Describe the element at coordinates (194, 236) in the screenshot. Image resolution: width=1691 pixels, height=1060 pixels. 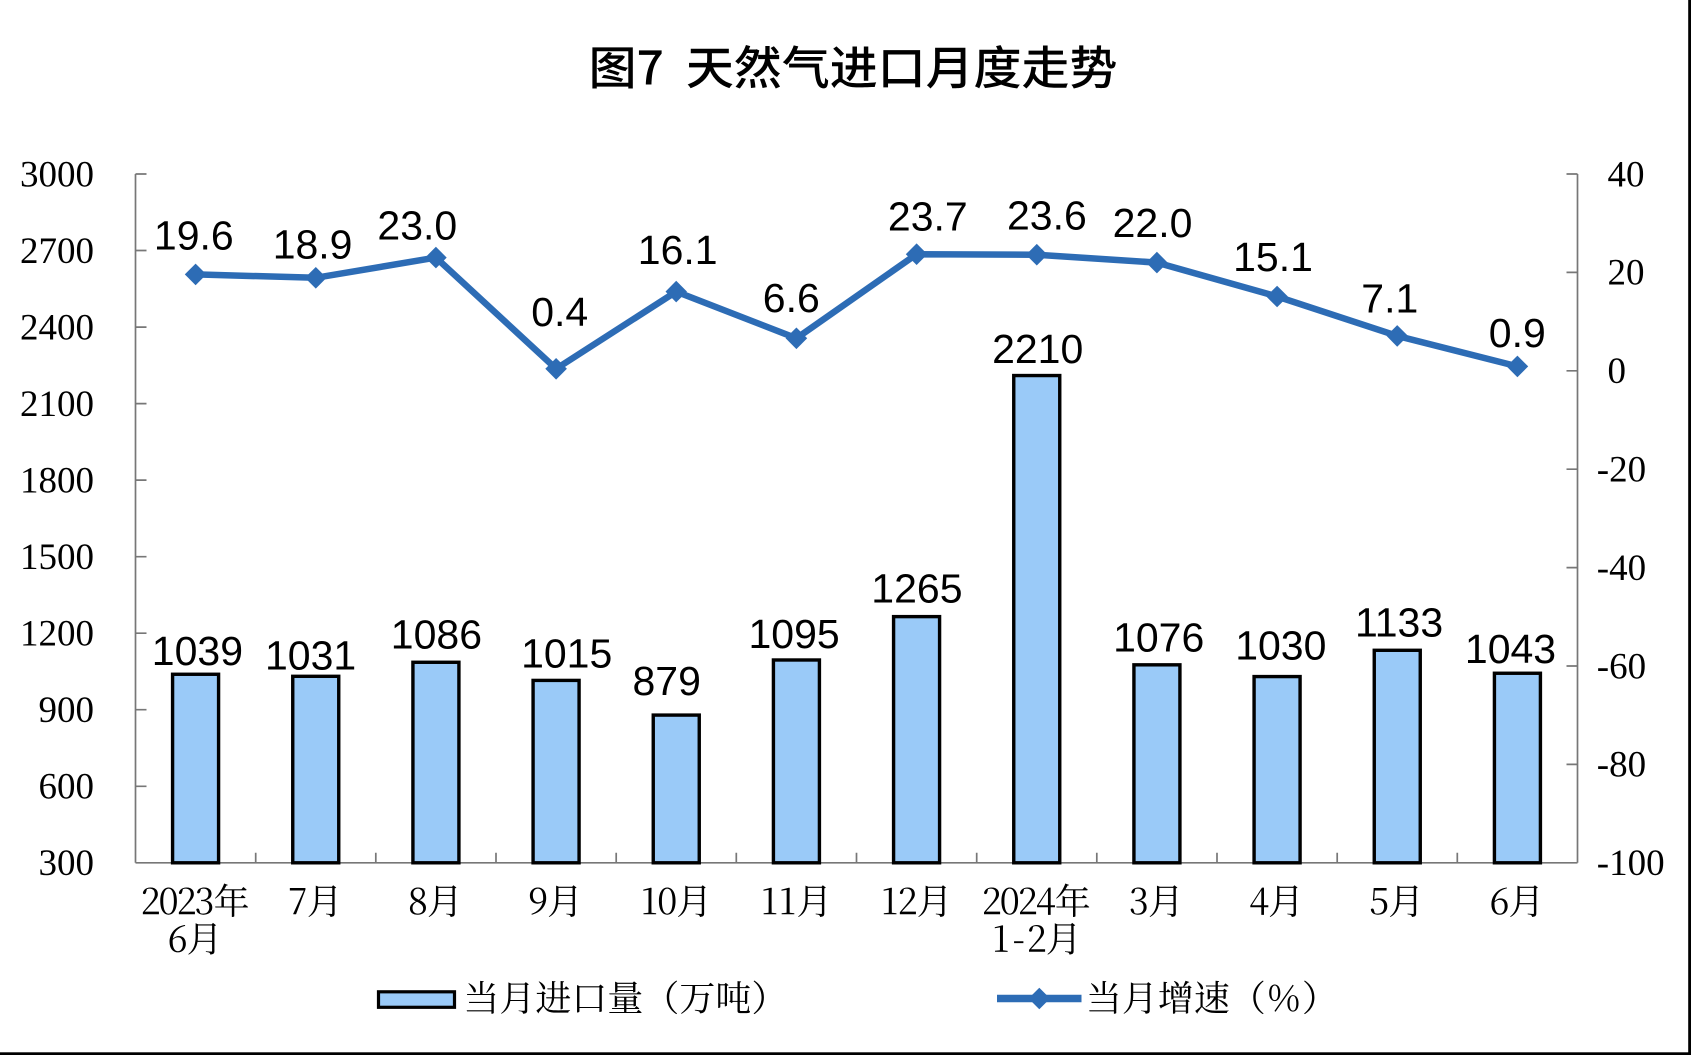
I see `svg-text: 19.6` at that location.